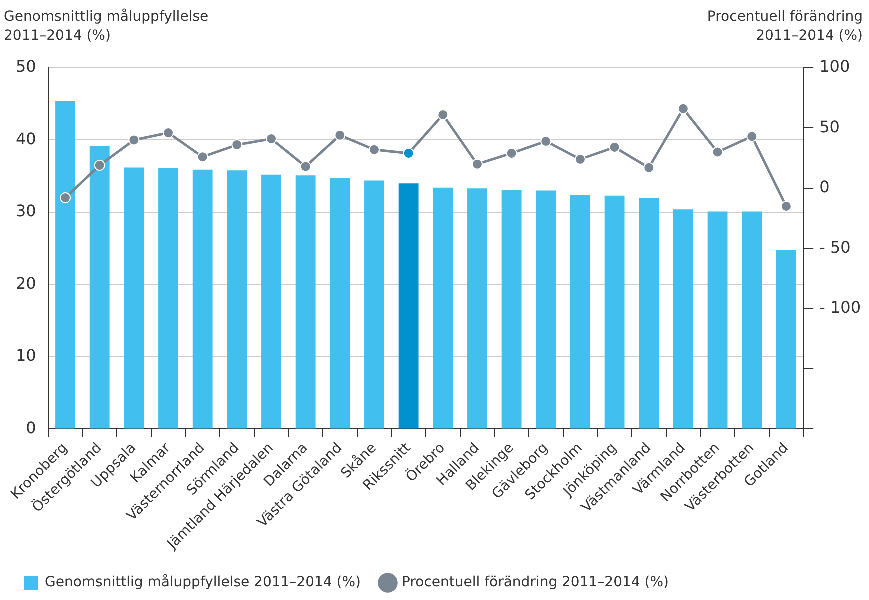 The image size is (869, 600). I want to click on y-tick-label: 10, so click(26, 356).